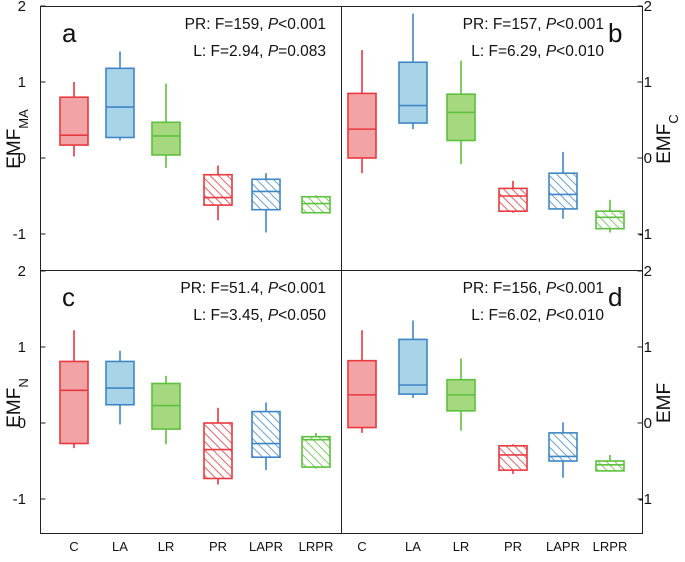 The height and width of the screenshot is (562, 685). Describe the element at coordinates (22, 423) in the screenshot. I see `y-tick-label-c-1: 0` at that location.